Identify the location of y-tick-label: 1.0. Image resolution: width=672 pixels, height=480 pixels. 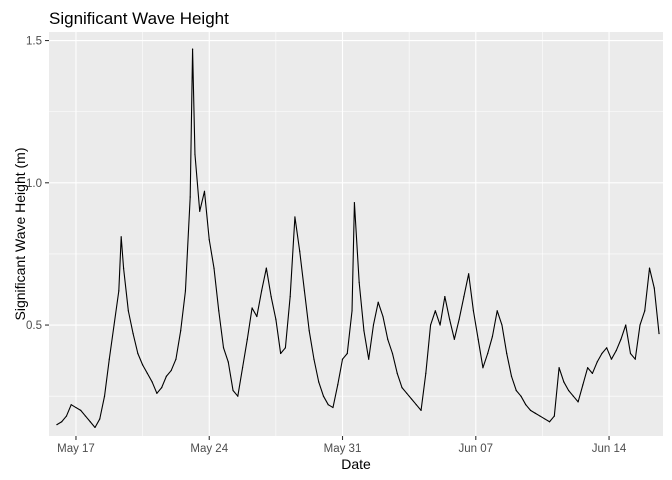
(34, 184).